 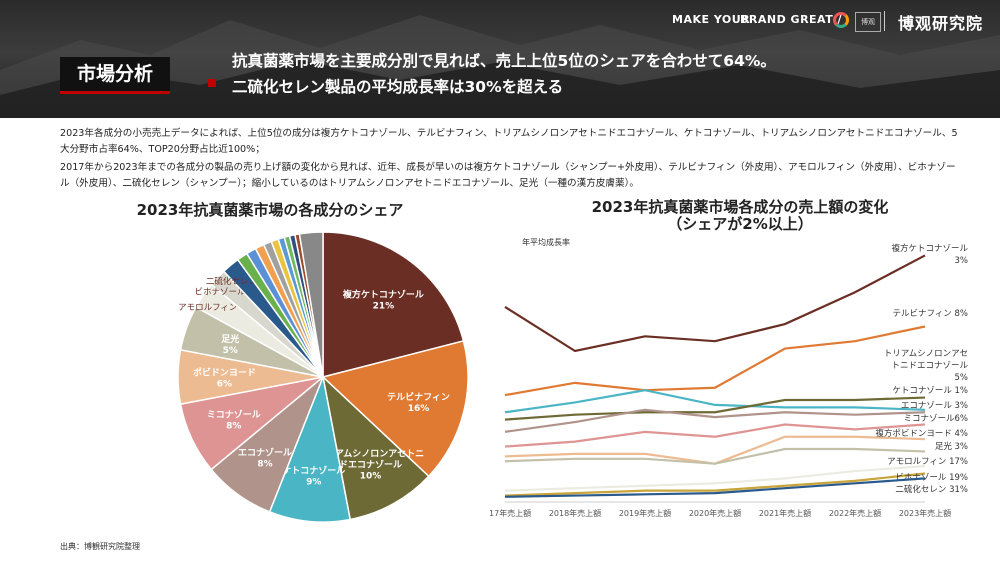 I want to click on series-label: 5%, so click(x=962, y=378).